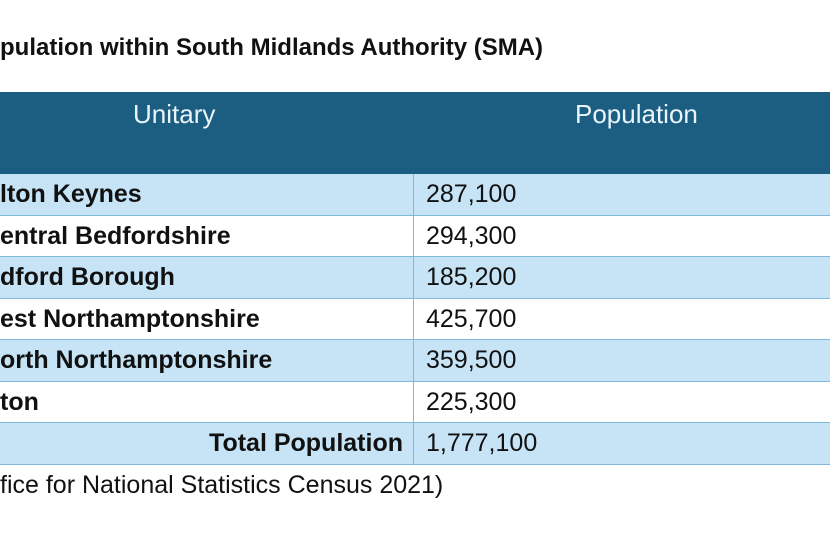 Image resolution: width=830 pixels, height=540 pixels. What do you see at coordinates (207, 360) in the screenshot?
I see `unitary-cell: orth Northamptonshire` at bounding box center [207, 360].